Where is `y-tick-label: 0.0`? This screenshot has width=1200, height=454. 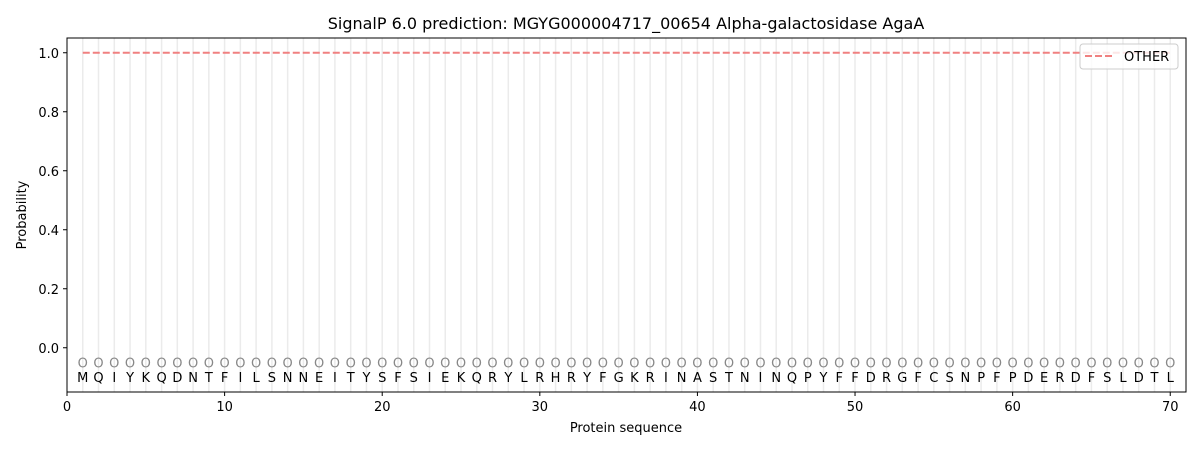
y-tick-label: 0.0 is located at coordinates (48, 349).